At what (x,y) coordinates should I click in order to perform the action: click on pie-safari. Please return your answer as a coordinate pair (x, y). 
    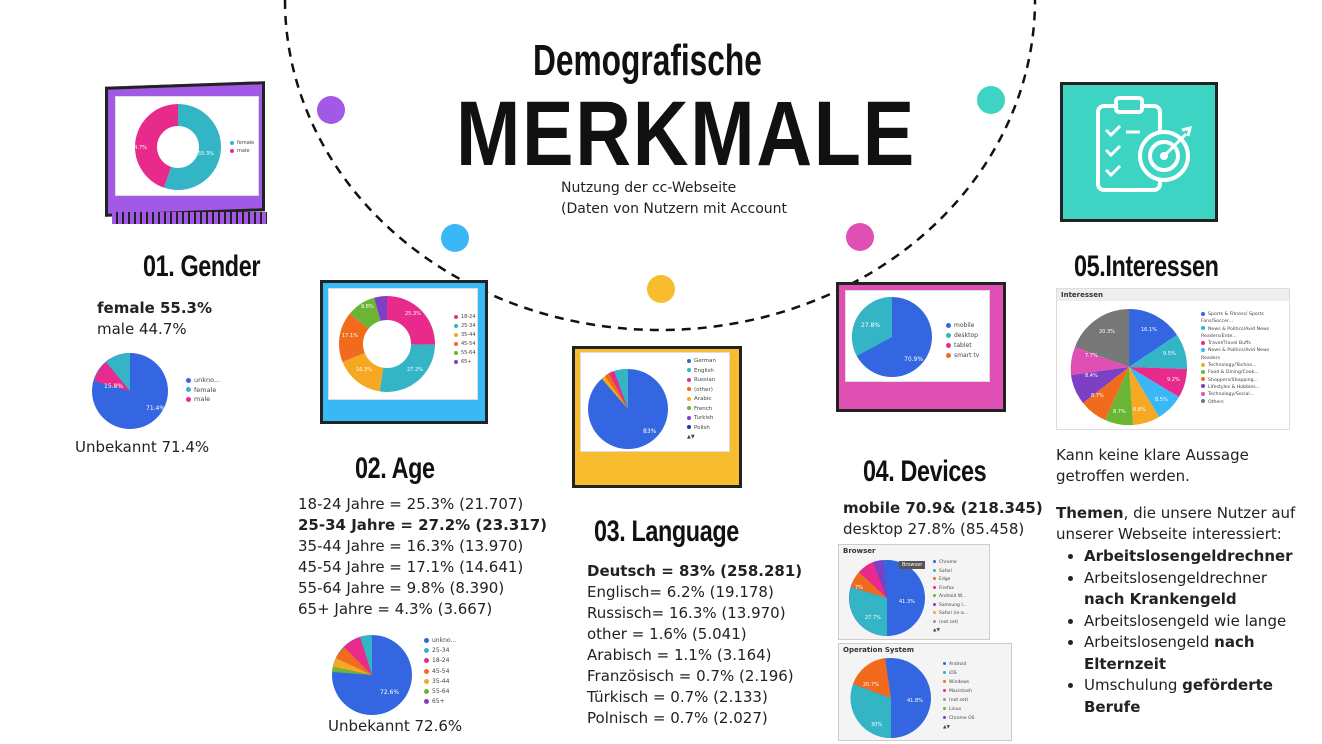
    Looking at the image, I should click on (868, 611).